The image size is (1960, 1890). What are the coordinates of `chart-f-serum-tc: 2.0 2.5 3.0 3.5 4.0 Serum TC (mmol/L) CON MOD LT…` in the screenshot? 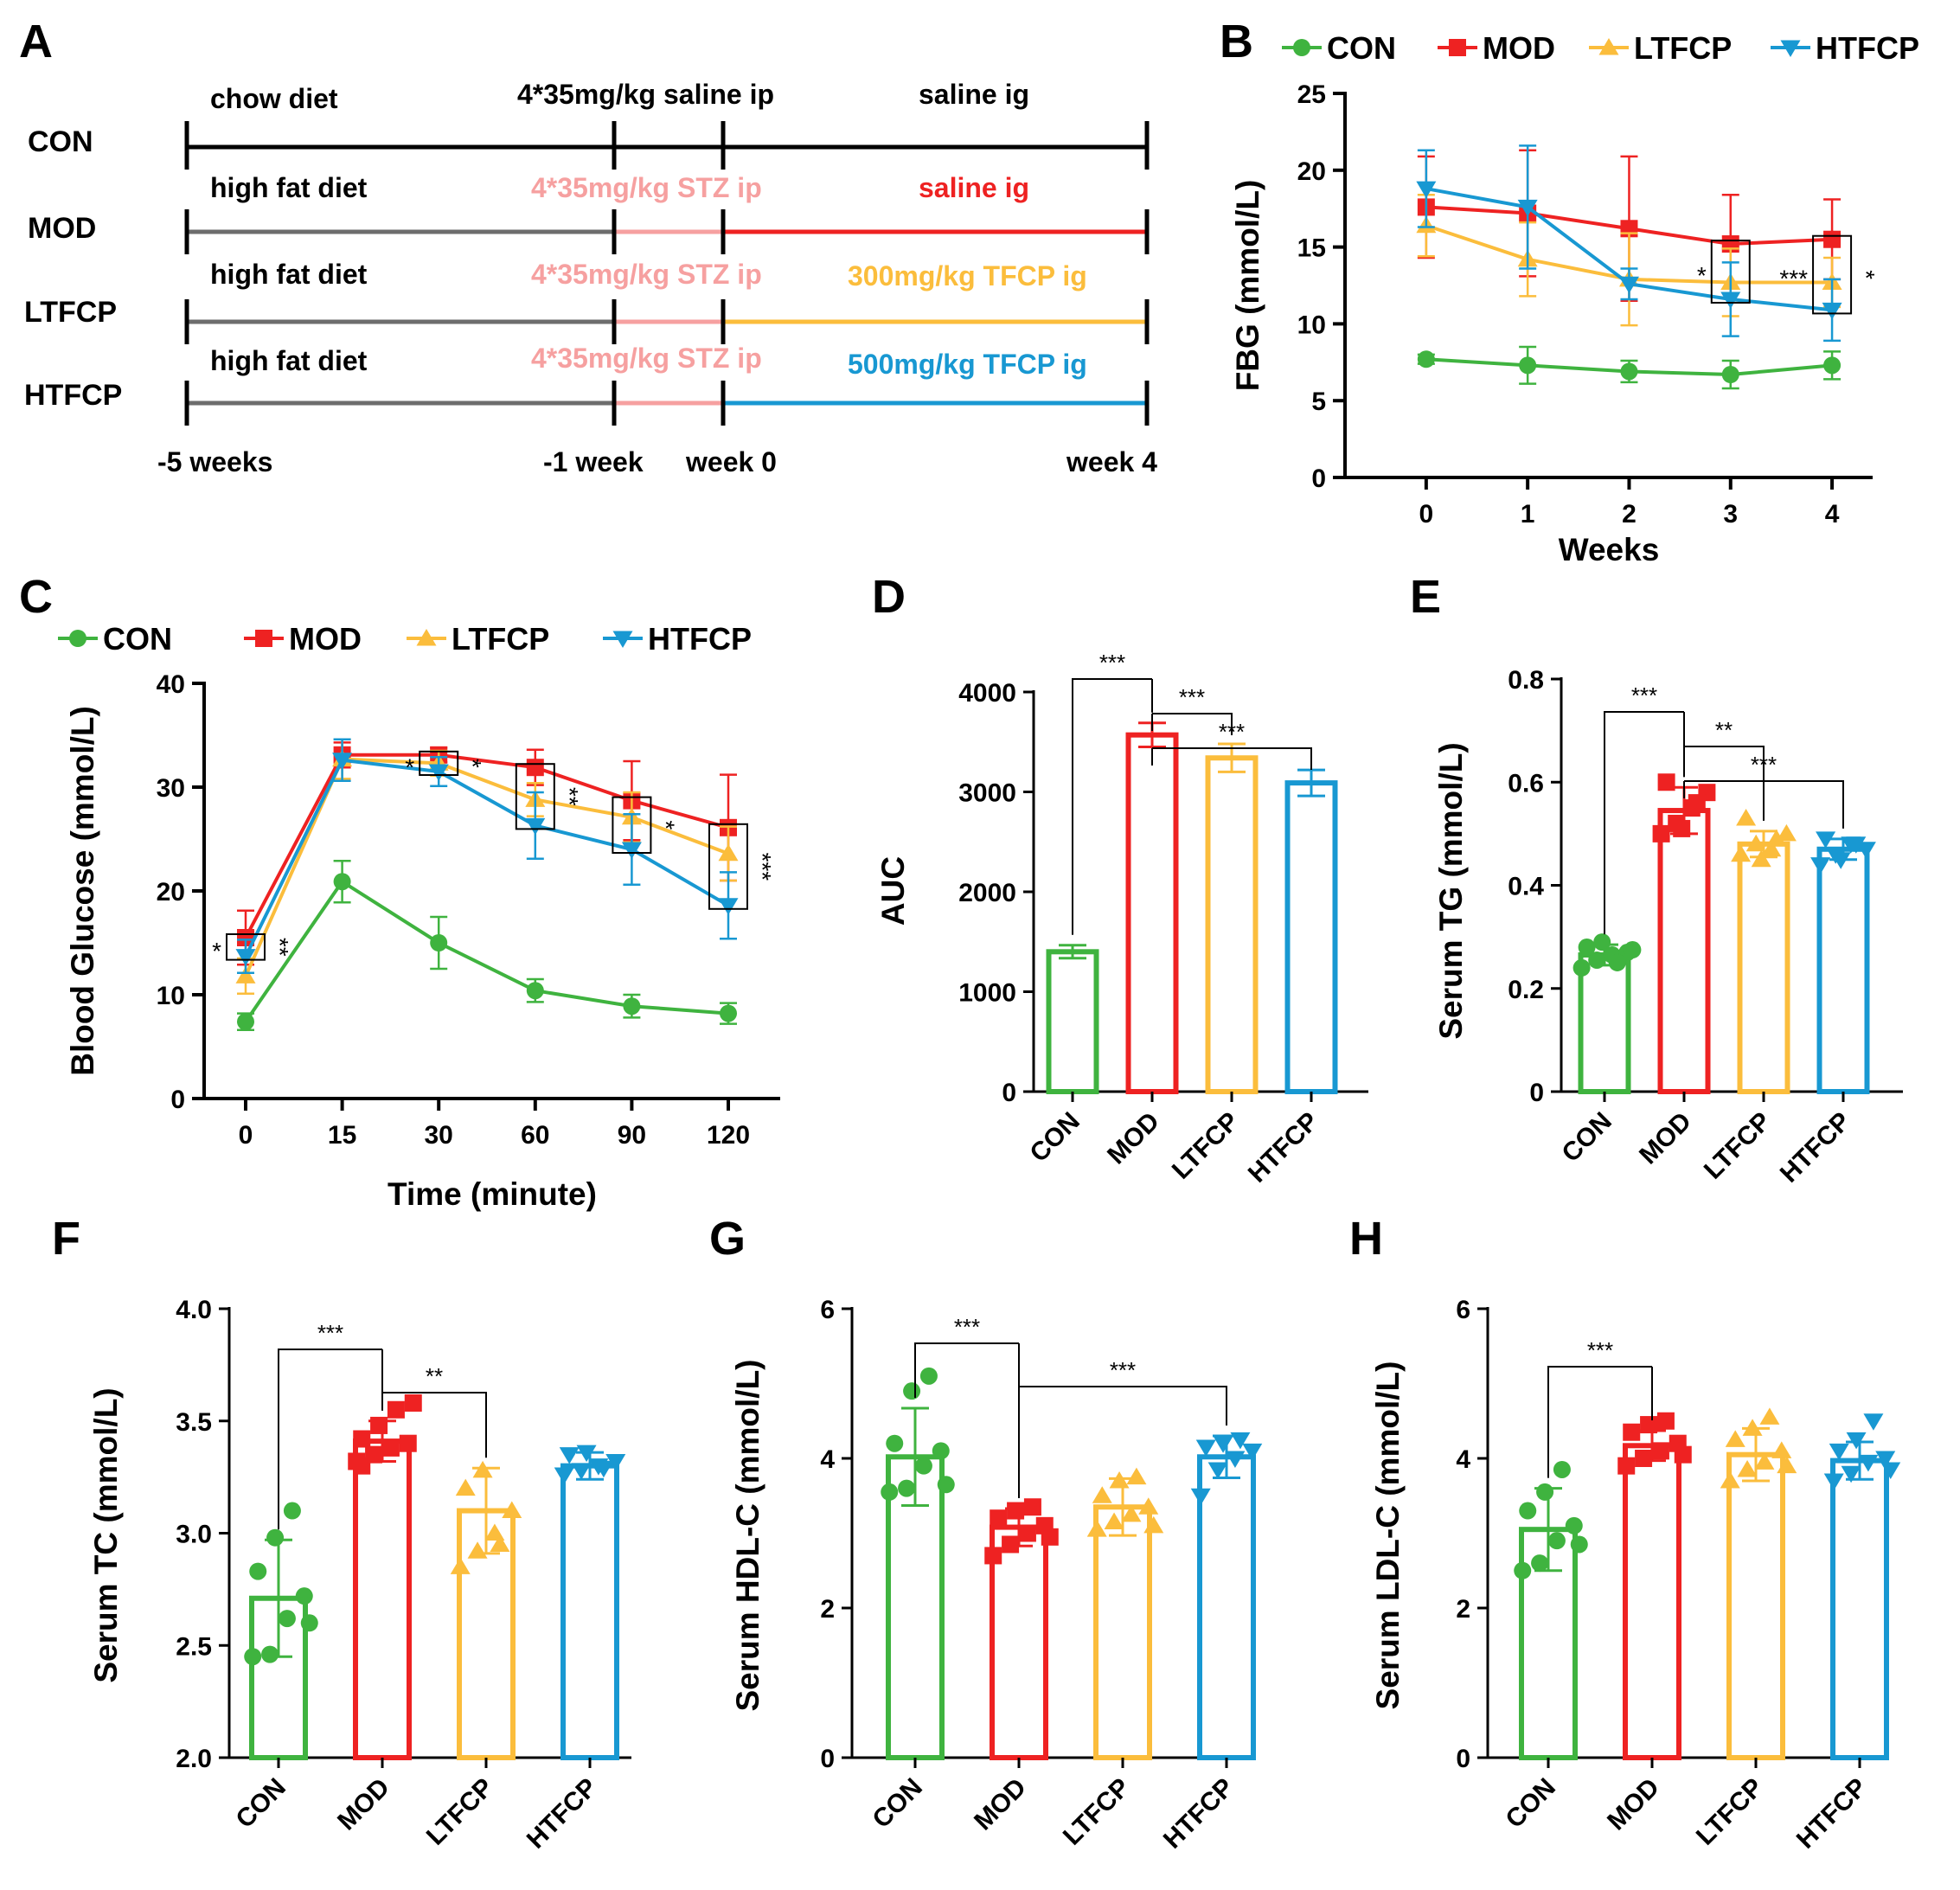 It's located at (359, 1575).